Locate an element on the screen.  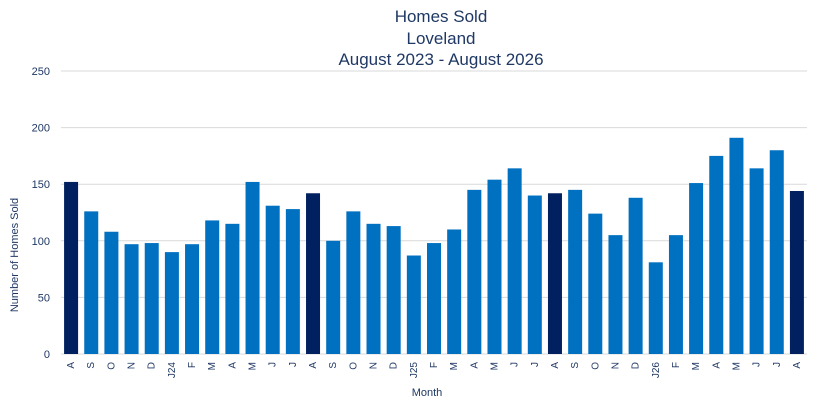
y-tick-label: 150 is located at coordinates (41, 185).